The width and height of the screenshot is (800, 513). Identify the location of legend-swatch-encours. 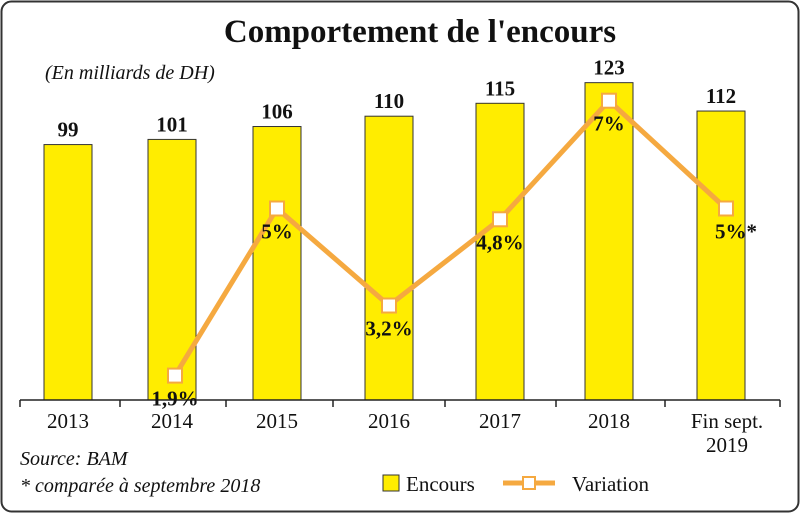
(391, 483).